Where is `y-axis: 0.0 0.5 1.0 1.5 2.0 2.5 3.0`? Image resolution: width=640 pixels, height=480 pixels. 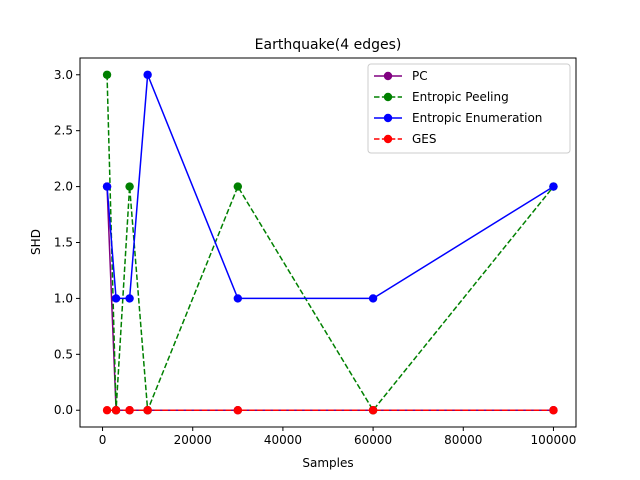 y-axis: 0.0 0.5 1.0 1.5 2.0 2.5 3.0 is located at coordinates (67, 242).